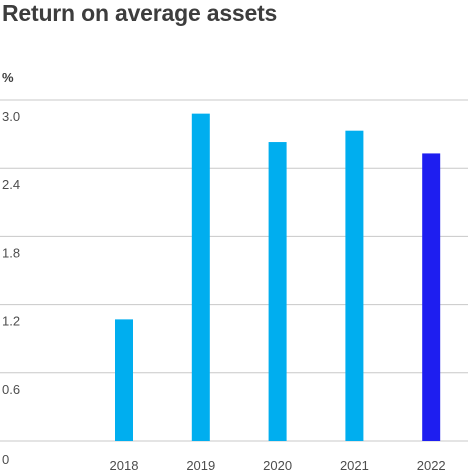 The height and width of the screenshot is (475, 470). What do you see at coordinates (140, 13) in the screenshot?
I see `chart-title: Return on average assets` at bounding box center [140, 13].